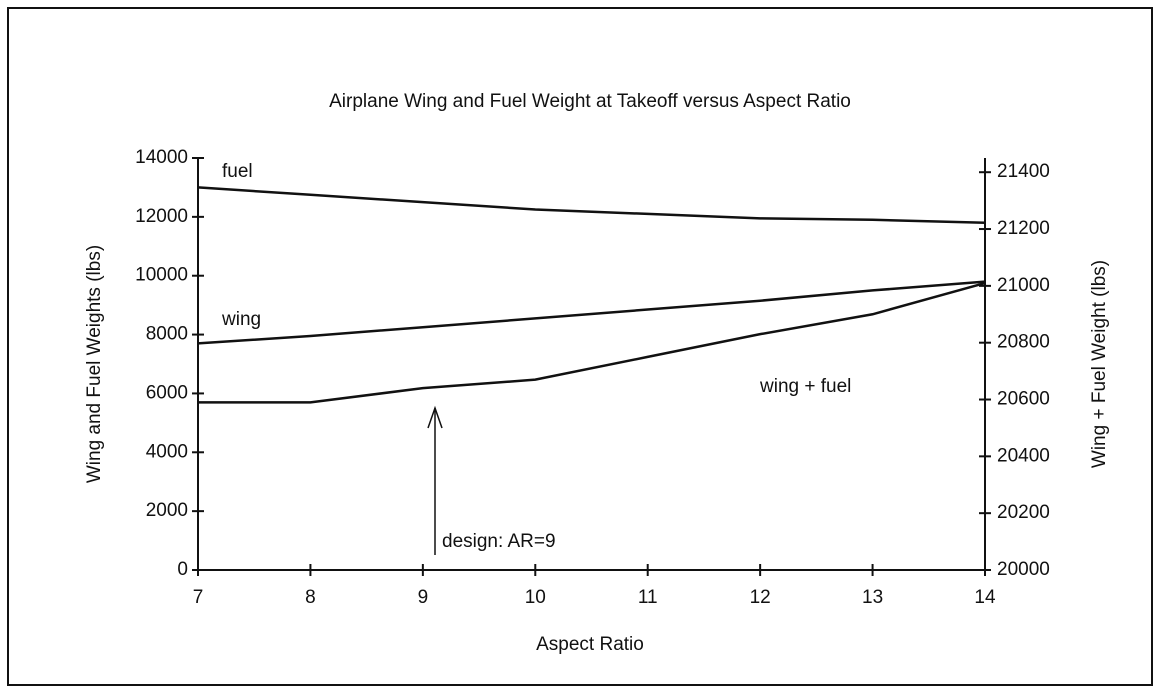 The height and width of the screenshot is (693, 1160). What do you see at coordinates (1023, 342) in the screenshot?
I see `y2-tick-label: 20800` at bounding box center [1023, 342].